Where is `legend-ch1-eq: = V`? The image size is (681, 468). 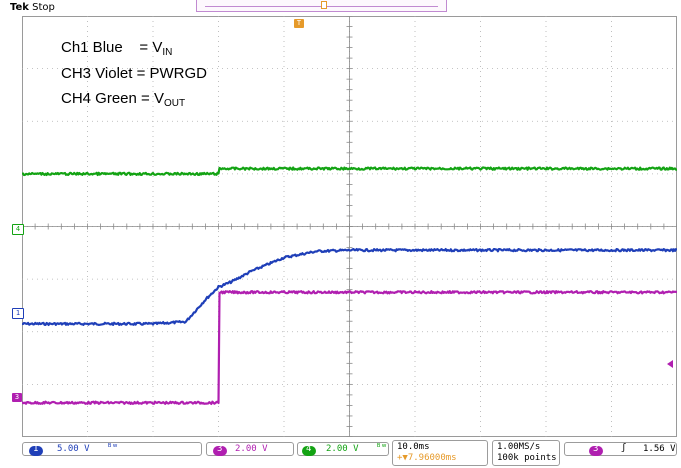 legend-ch1-eq: = V is located at coordinates (151, 47).